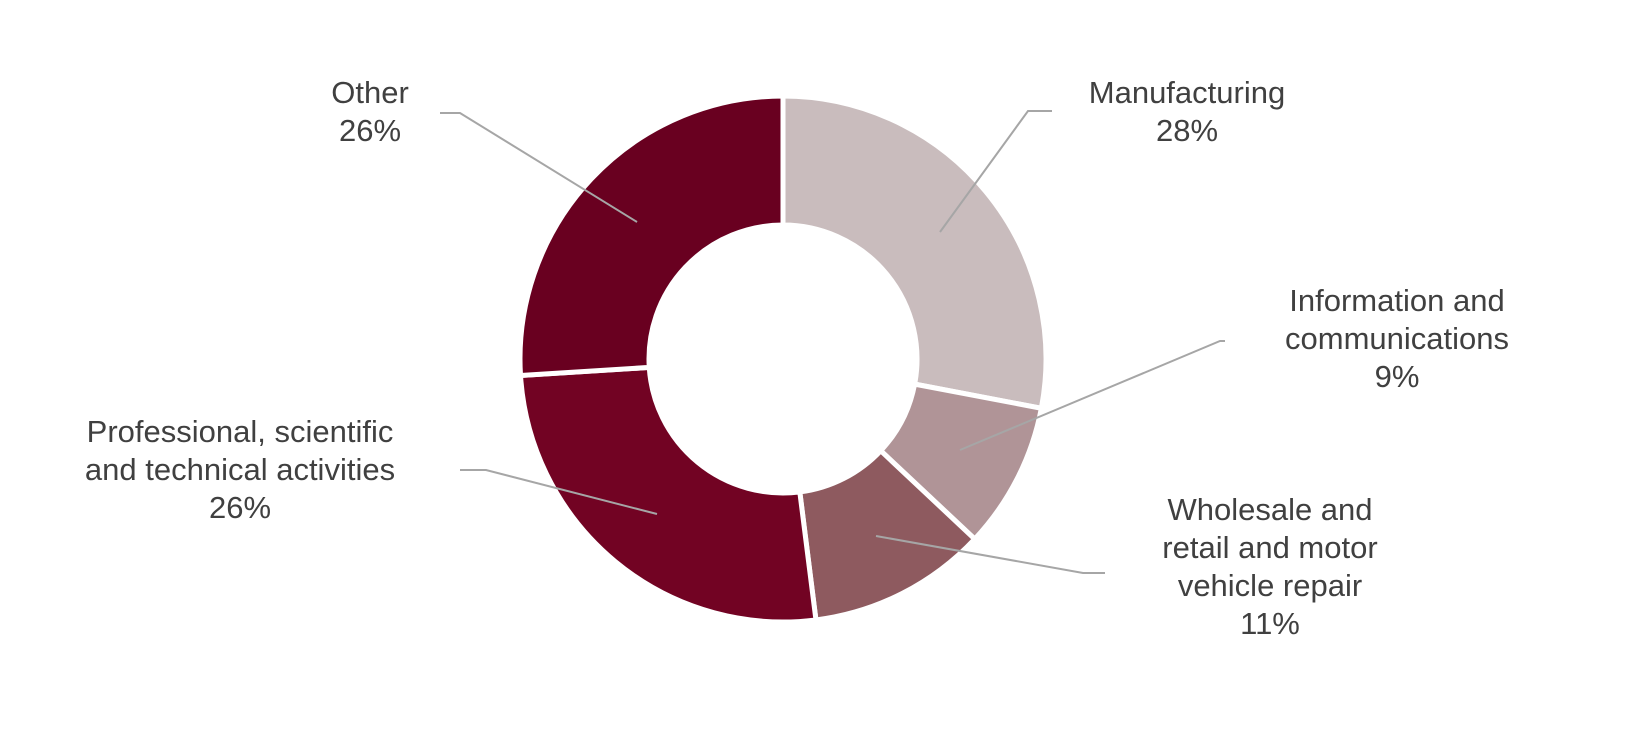 Image resolution: width=1650 pixels, height=756 pixels. Describe the element at coordinates (668, 494) in the screenshot. I see `donut-slice-professional-scientific-and-technical-activities` at that location.